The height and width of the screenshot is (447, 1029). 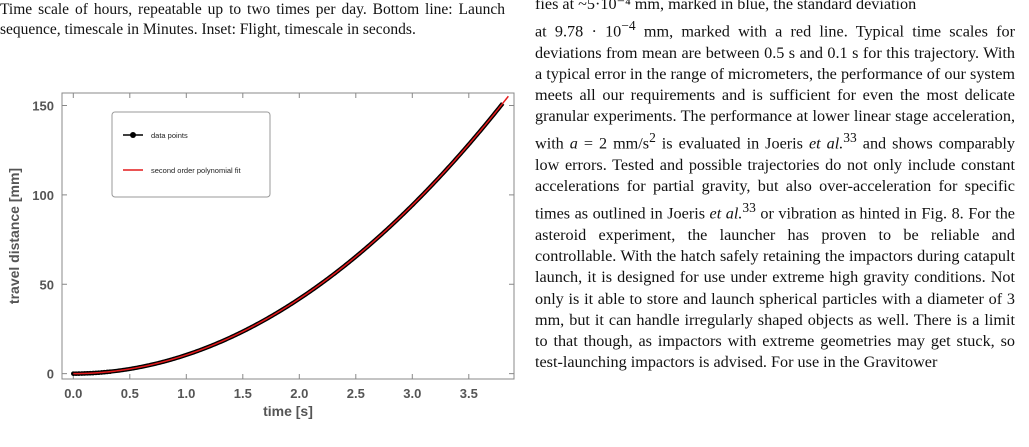 I want to click on y-tick-label: 150, so click(x=43, y=106).